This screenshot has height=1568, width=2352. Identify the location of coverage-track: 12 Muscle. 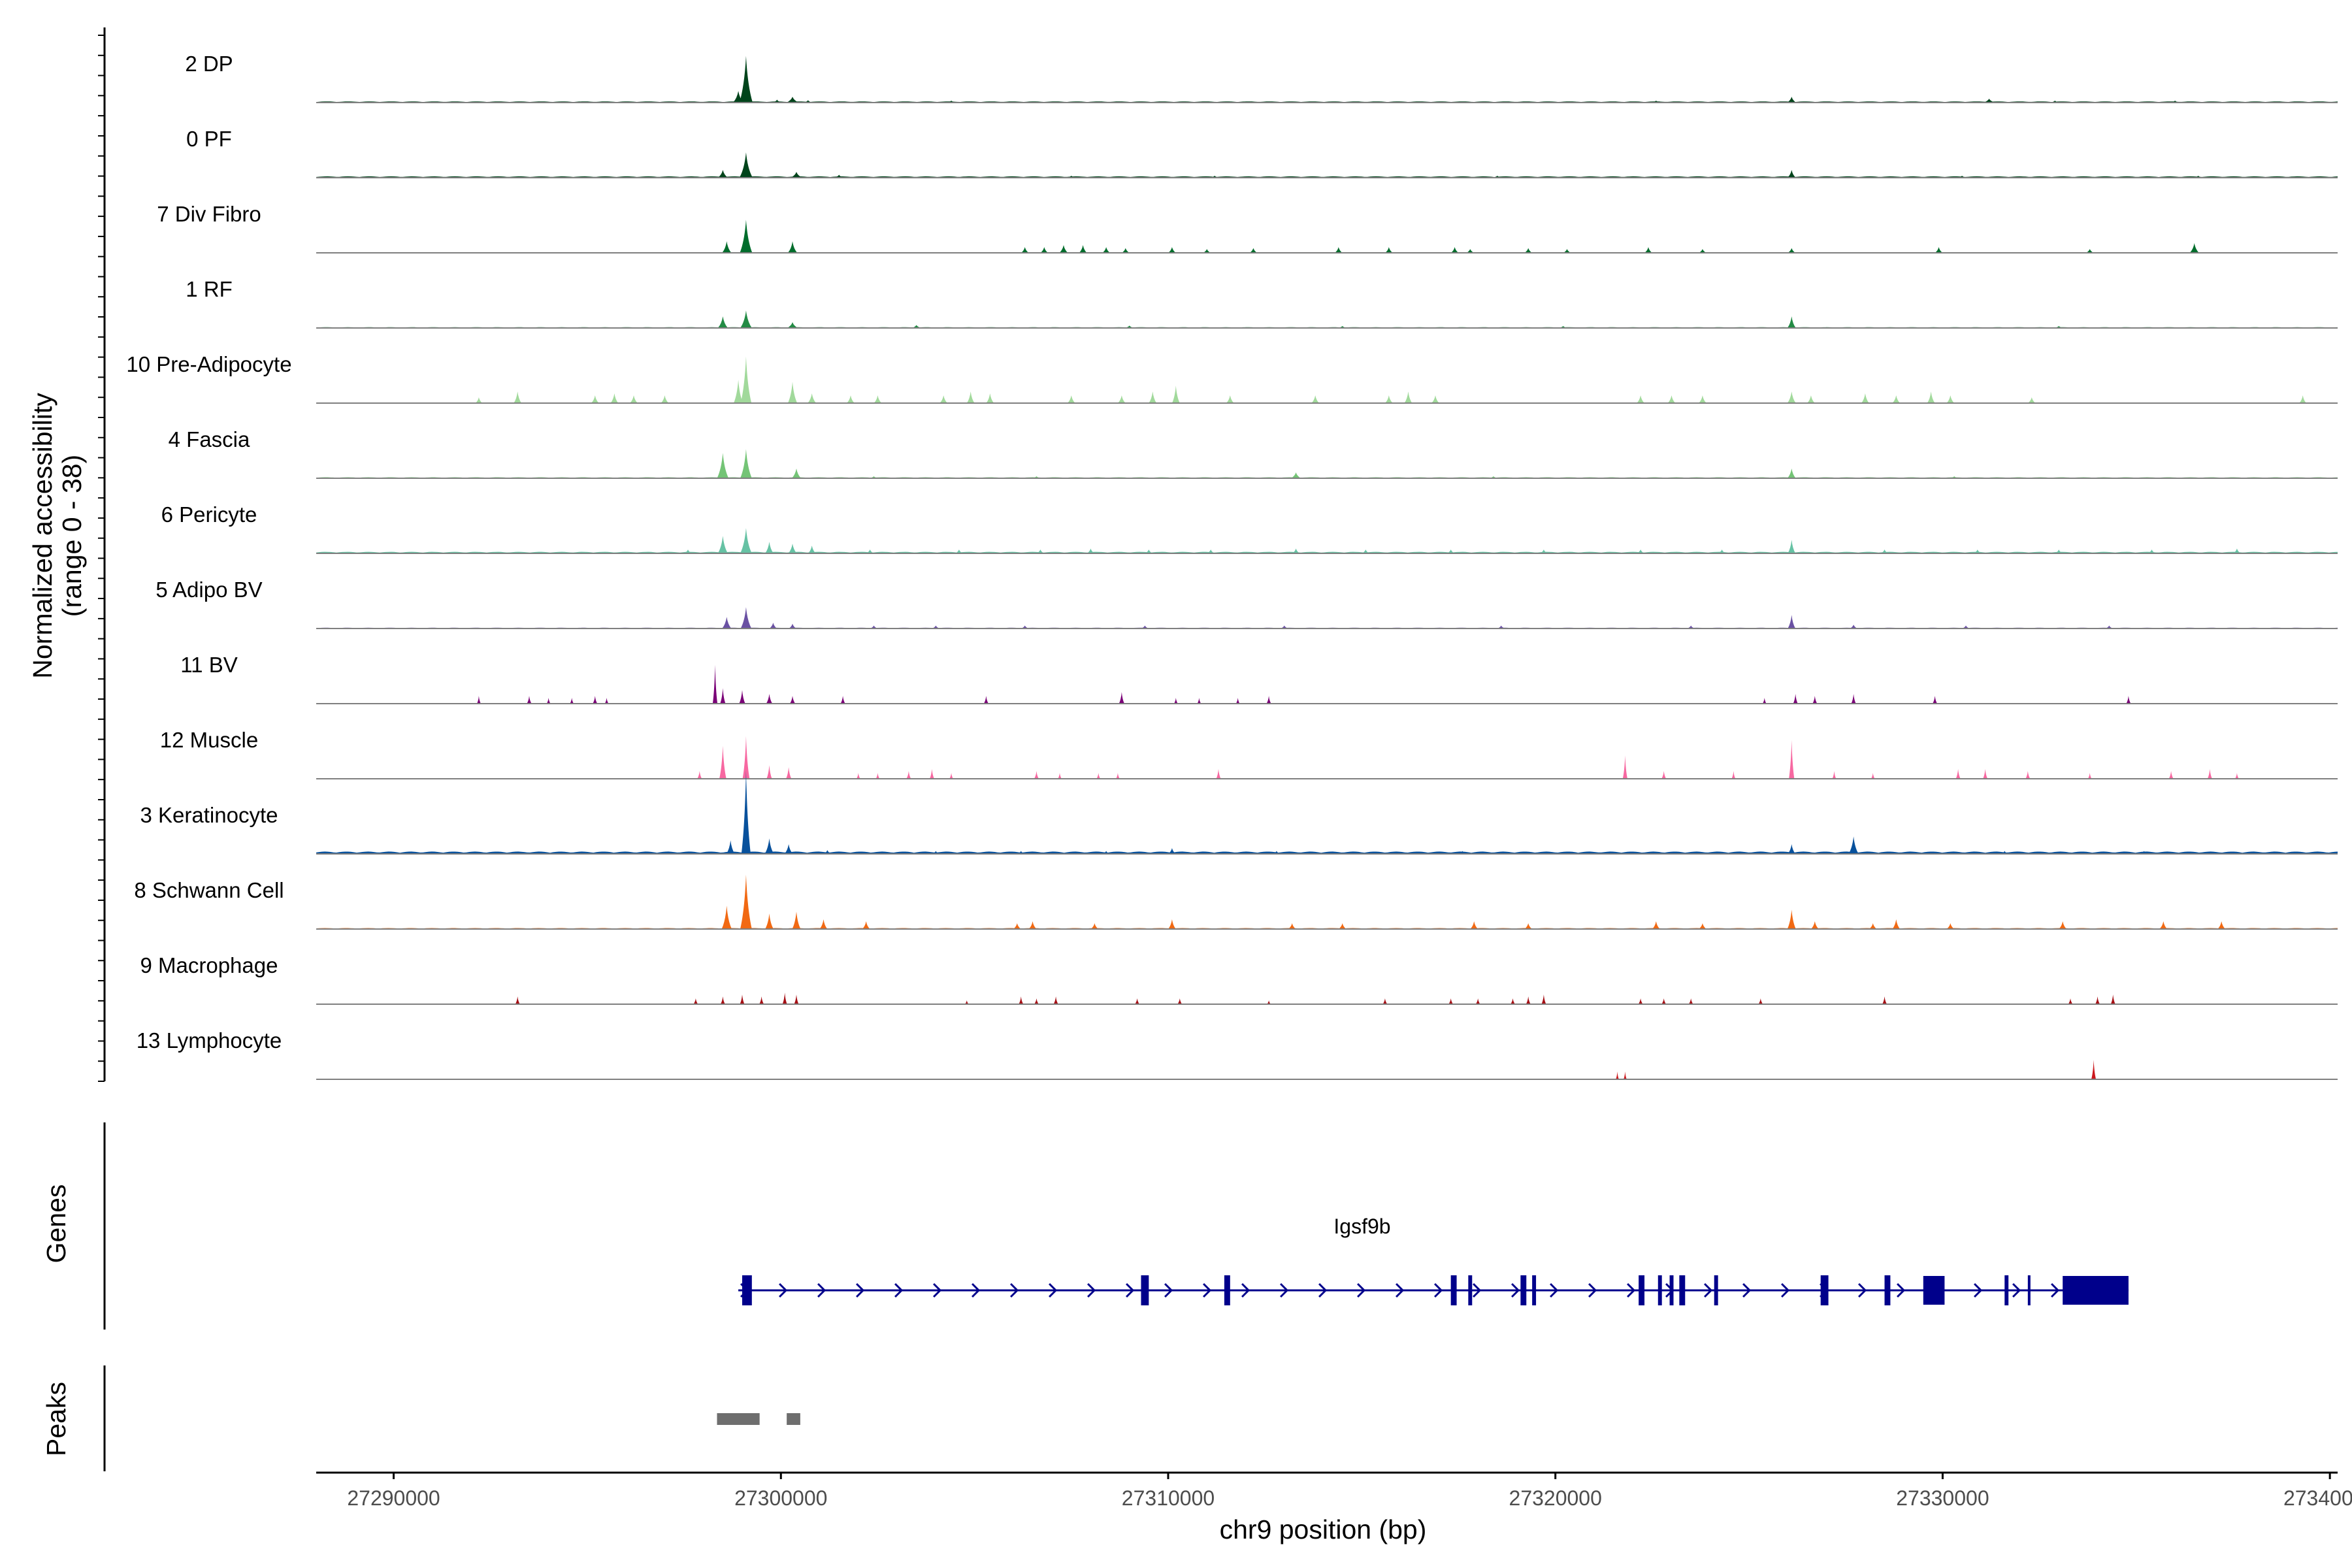
(1249, 753).